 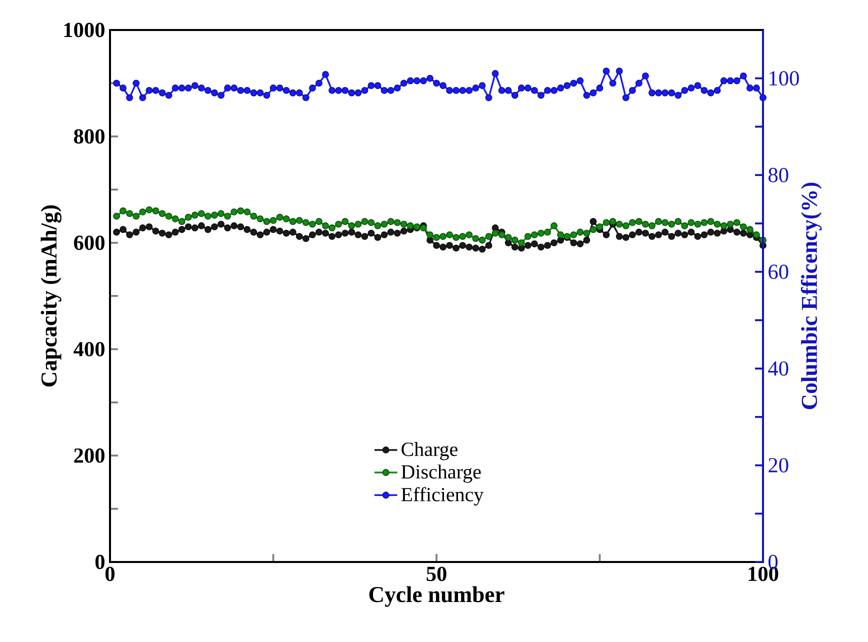 What do you see at coordinates (778, 175) in the screenshot?
I see `y2-tick-label: 80` at bounding box center [778, 175].